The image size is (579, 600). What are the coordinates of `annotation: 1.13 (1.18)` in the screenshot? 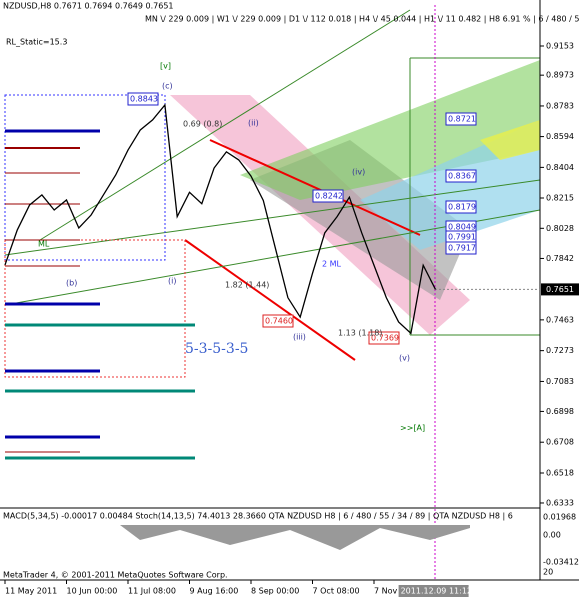 It's located at (360, 333).